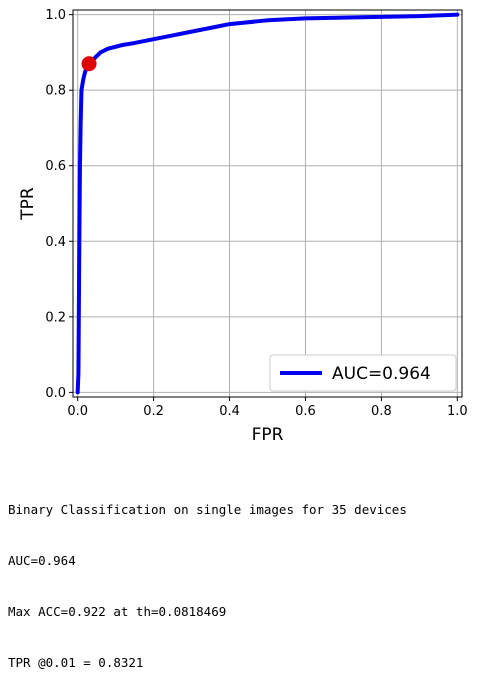  I want to click on y-tick-label: 0.8, so click(55, 91).